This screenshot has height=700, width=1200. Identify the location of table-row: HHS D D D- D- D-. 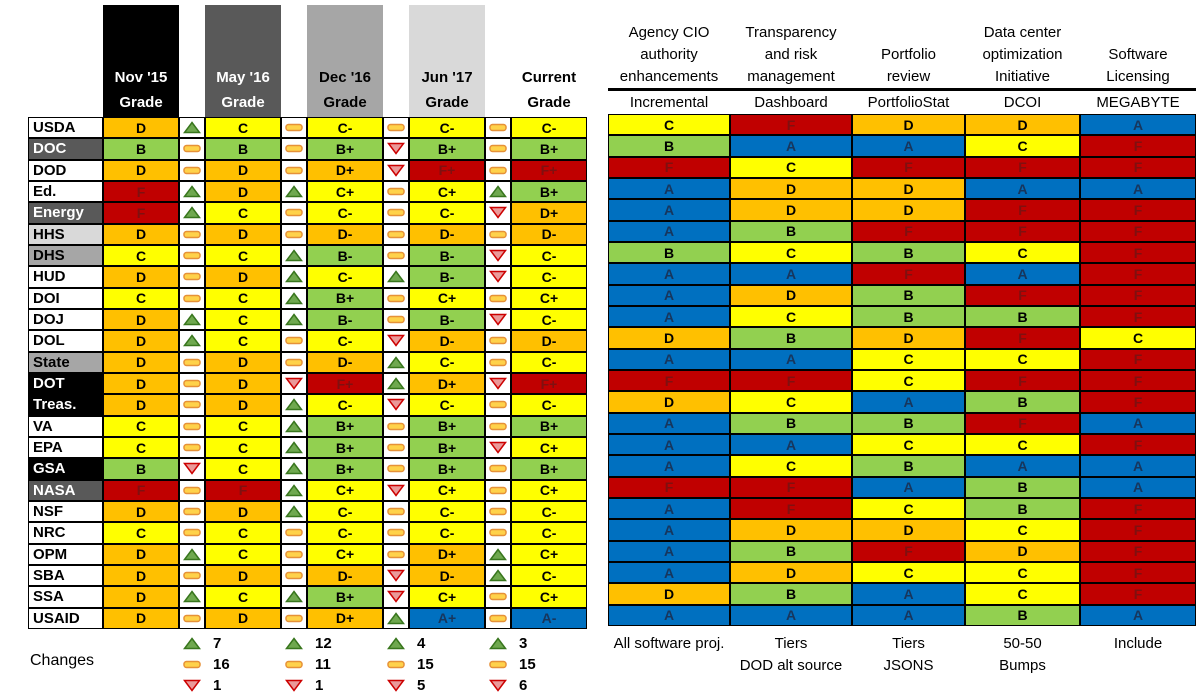
(307, 234).